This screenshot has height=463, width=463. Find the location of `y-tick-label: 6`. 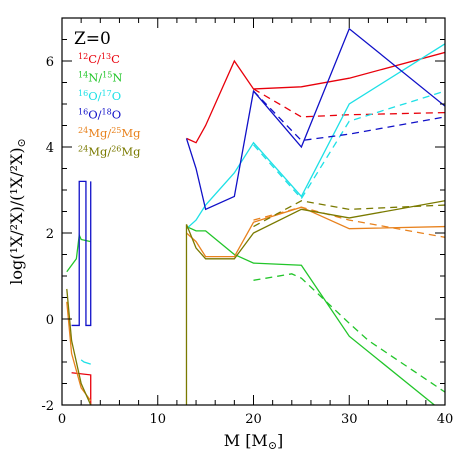

y-tick-label: 6 is located at coordinates (50, 62).